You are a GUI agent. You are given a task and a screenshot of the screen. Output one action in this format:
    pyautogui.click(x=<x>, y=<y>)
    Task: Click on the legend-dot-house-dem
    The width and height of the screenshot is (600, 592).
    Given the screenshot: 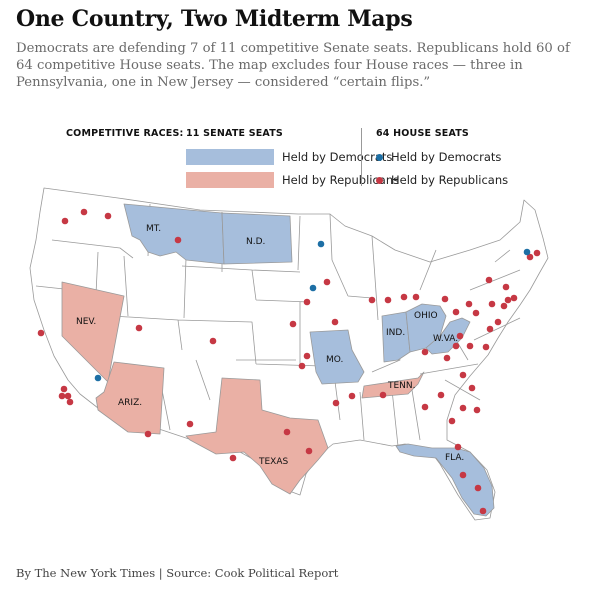 What is the action you would take?
    pyautogui.click(x=379, y=157)
    